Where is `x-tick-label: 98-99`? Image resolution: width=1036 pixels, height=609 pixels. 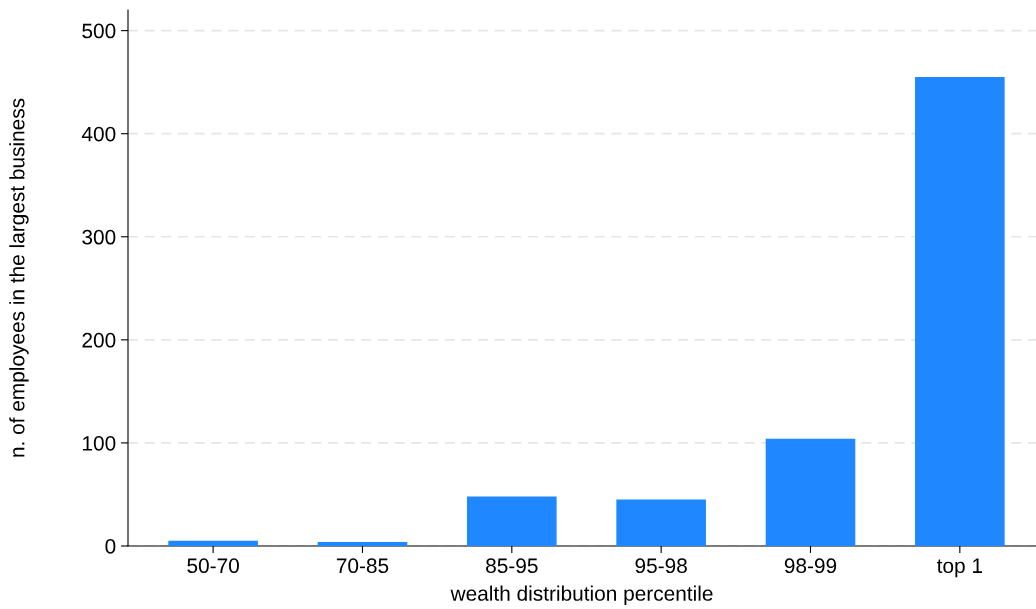
x-tick-label: 98-99 is located at coordinates (810, 566).